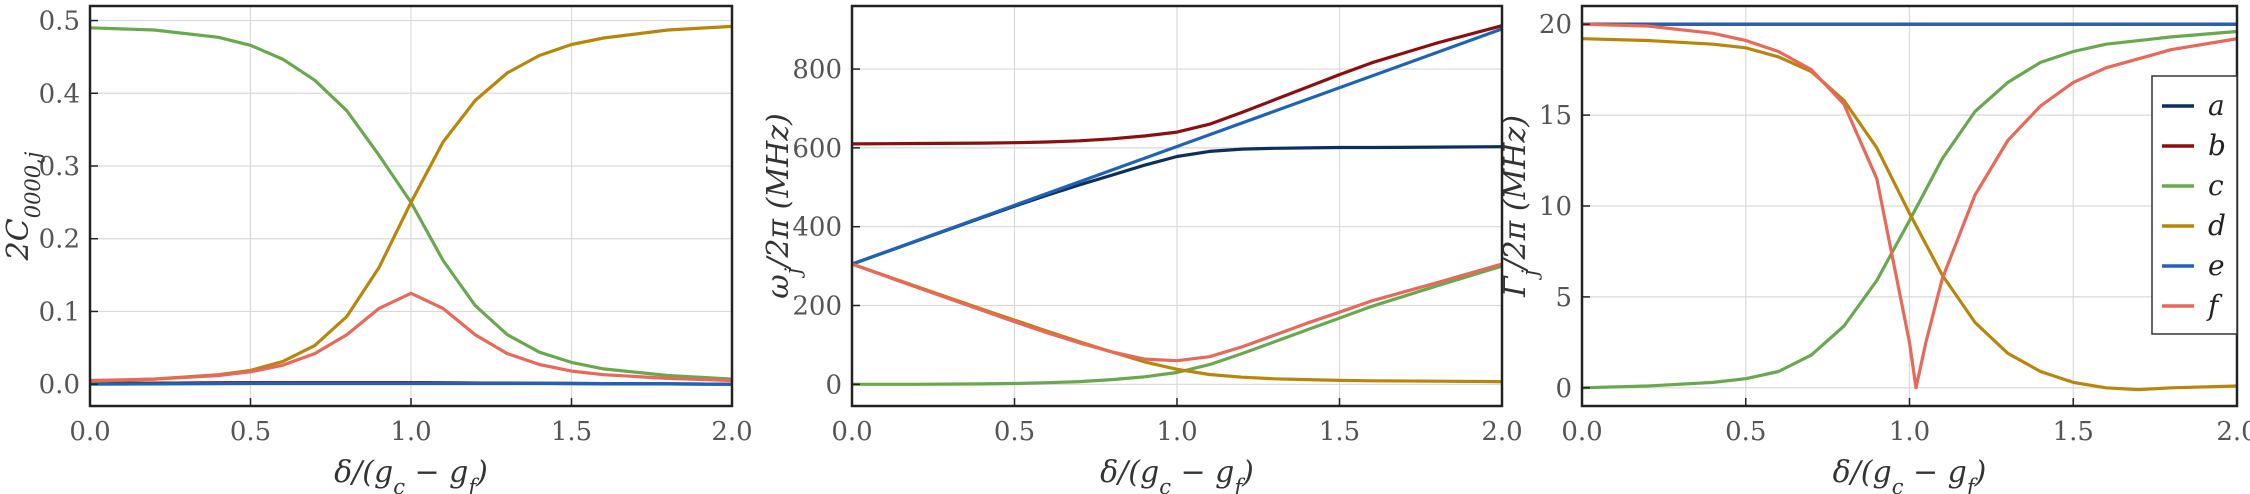  Describe the element at coordinates (2194, 205) in the screenshot. I see `legend-box` at that location.